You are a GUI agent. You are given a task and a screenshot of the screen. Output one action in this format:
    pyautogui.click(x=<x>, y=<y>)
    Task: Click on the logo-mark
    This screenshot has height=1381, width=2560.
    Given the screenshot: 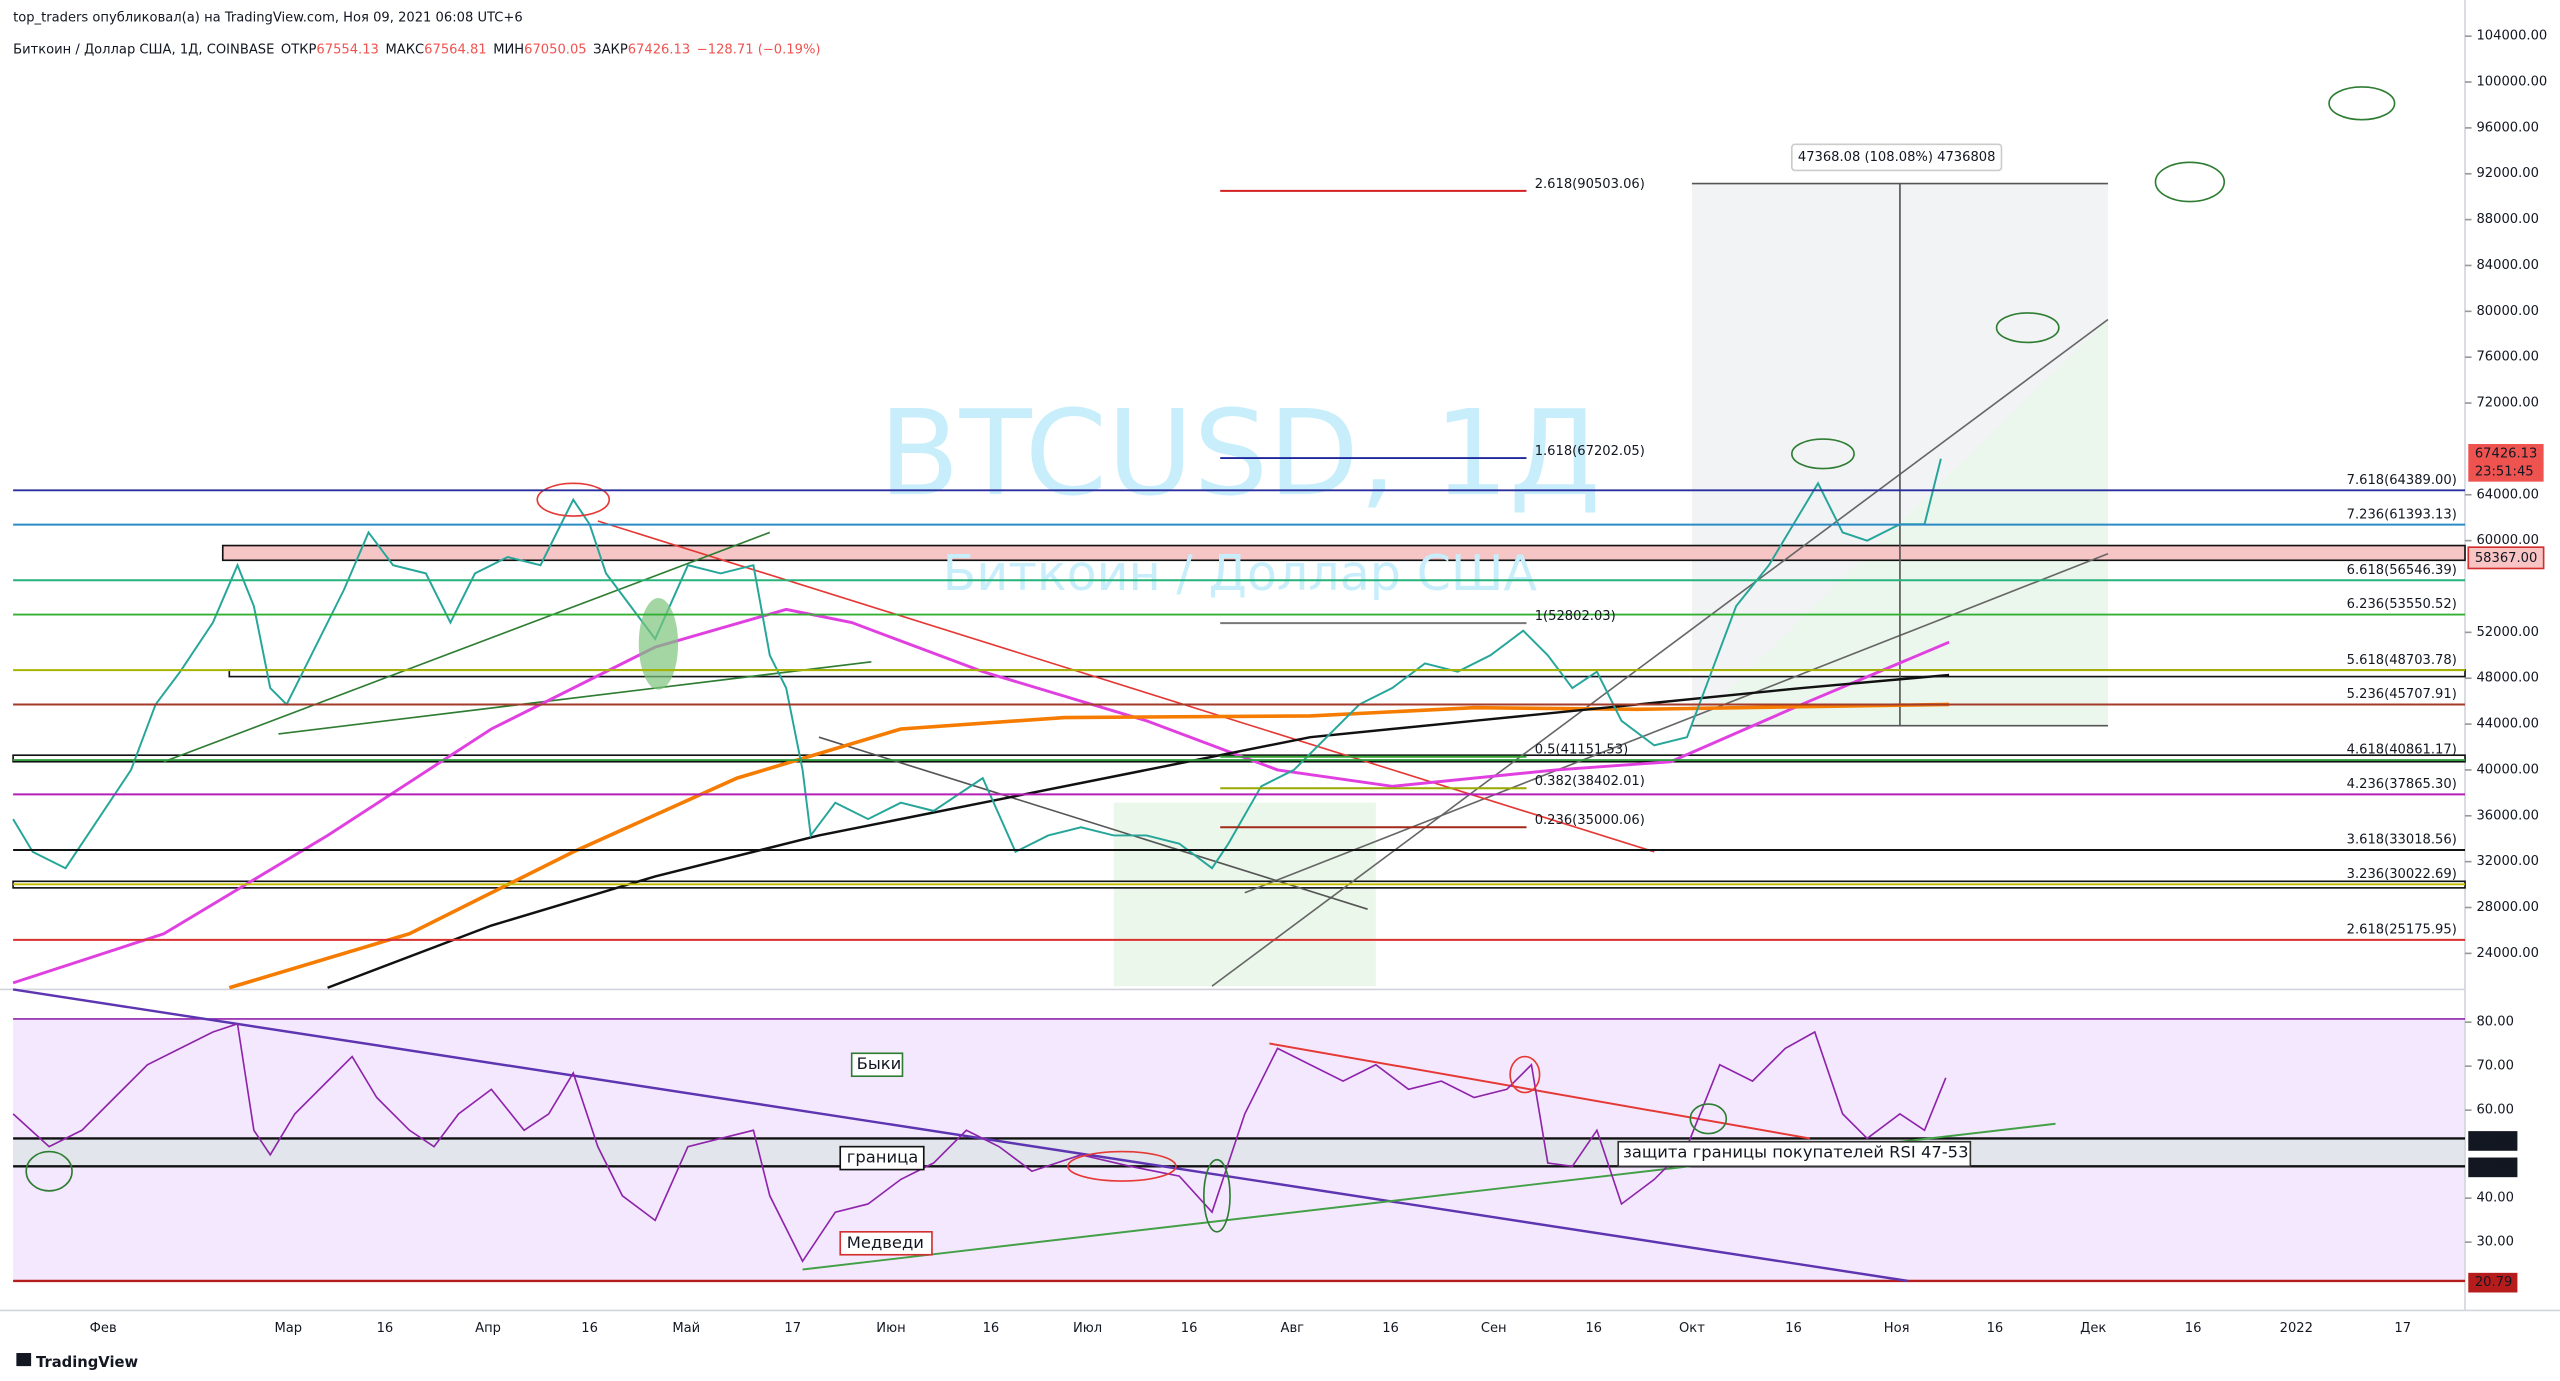 What is the action you would take?
    pyautogui.click(x=24, y=1360)
    